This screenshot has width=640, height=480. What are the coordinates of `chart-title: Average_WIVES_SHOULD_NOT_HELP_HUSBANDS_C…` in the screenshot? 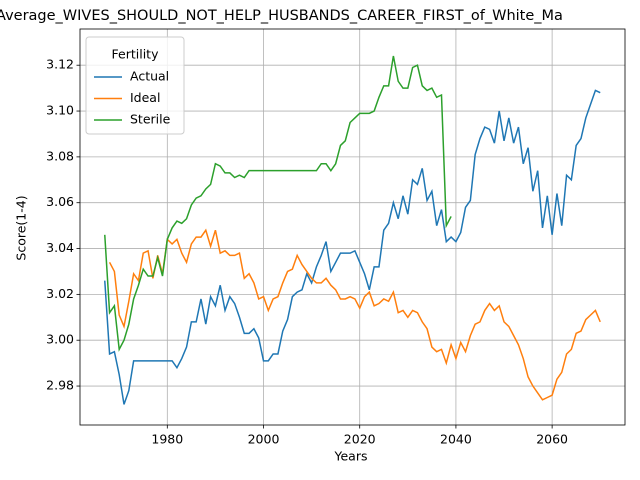 It's located at (281, 16).